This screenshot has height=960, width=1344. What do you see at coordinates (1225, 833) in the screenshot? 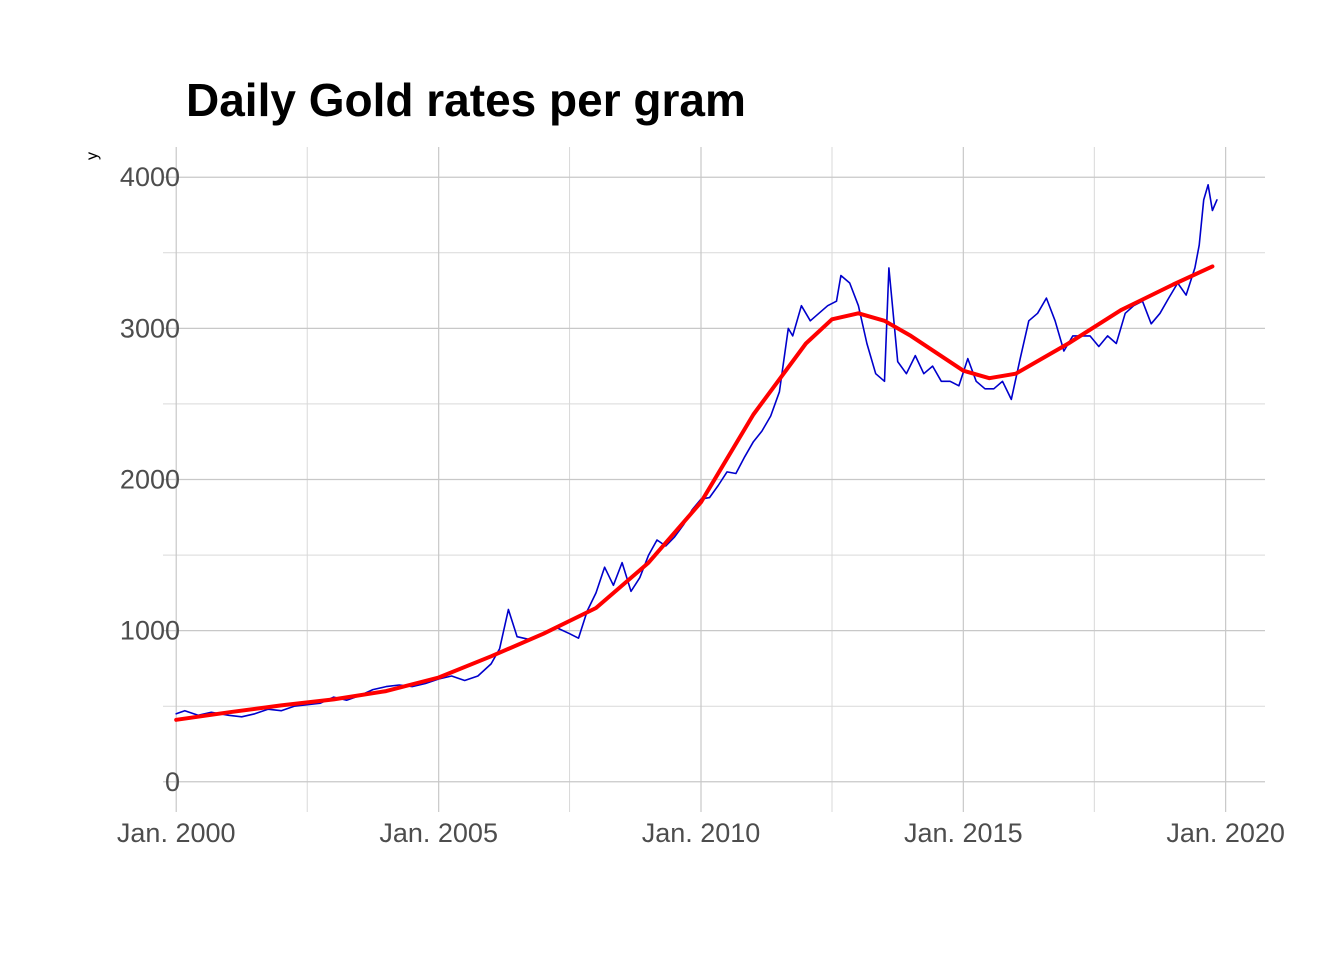
I see `x-tick-label: Jan. 2020` at bounding box center [1225, 833].